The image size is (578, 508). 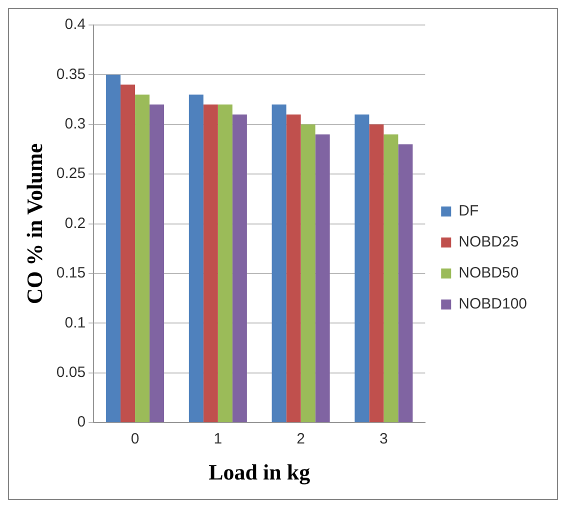 What do you see at coordinates (71, 74) in the screenshot?
I see `y-tick-label: 0.35` at bounding box center [71, 74].